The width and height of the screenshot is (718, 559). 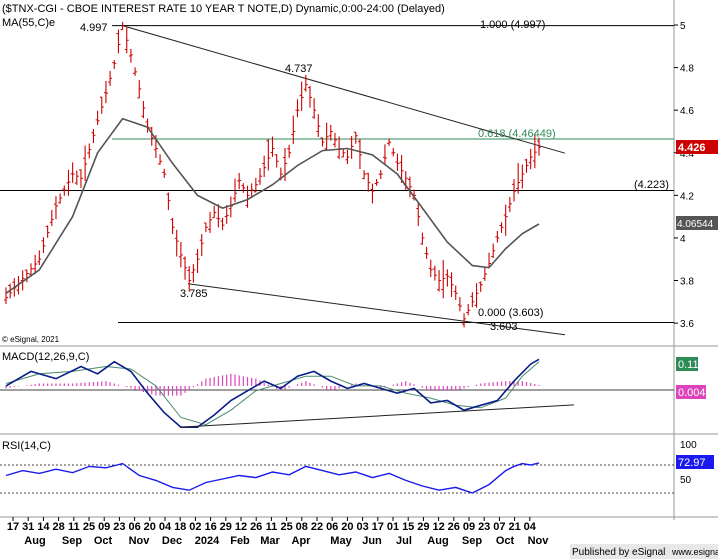 What do you see at coordinates (34, 541) in the screenshot?
I see `month-label-0: Aug` at bounding box center [34, 541].